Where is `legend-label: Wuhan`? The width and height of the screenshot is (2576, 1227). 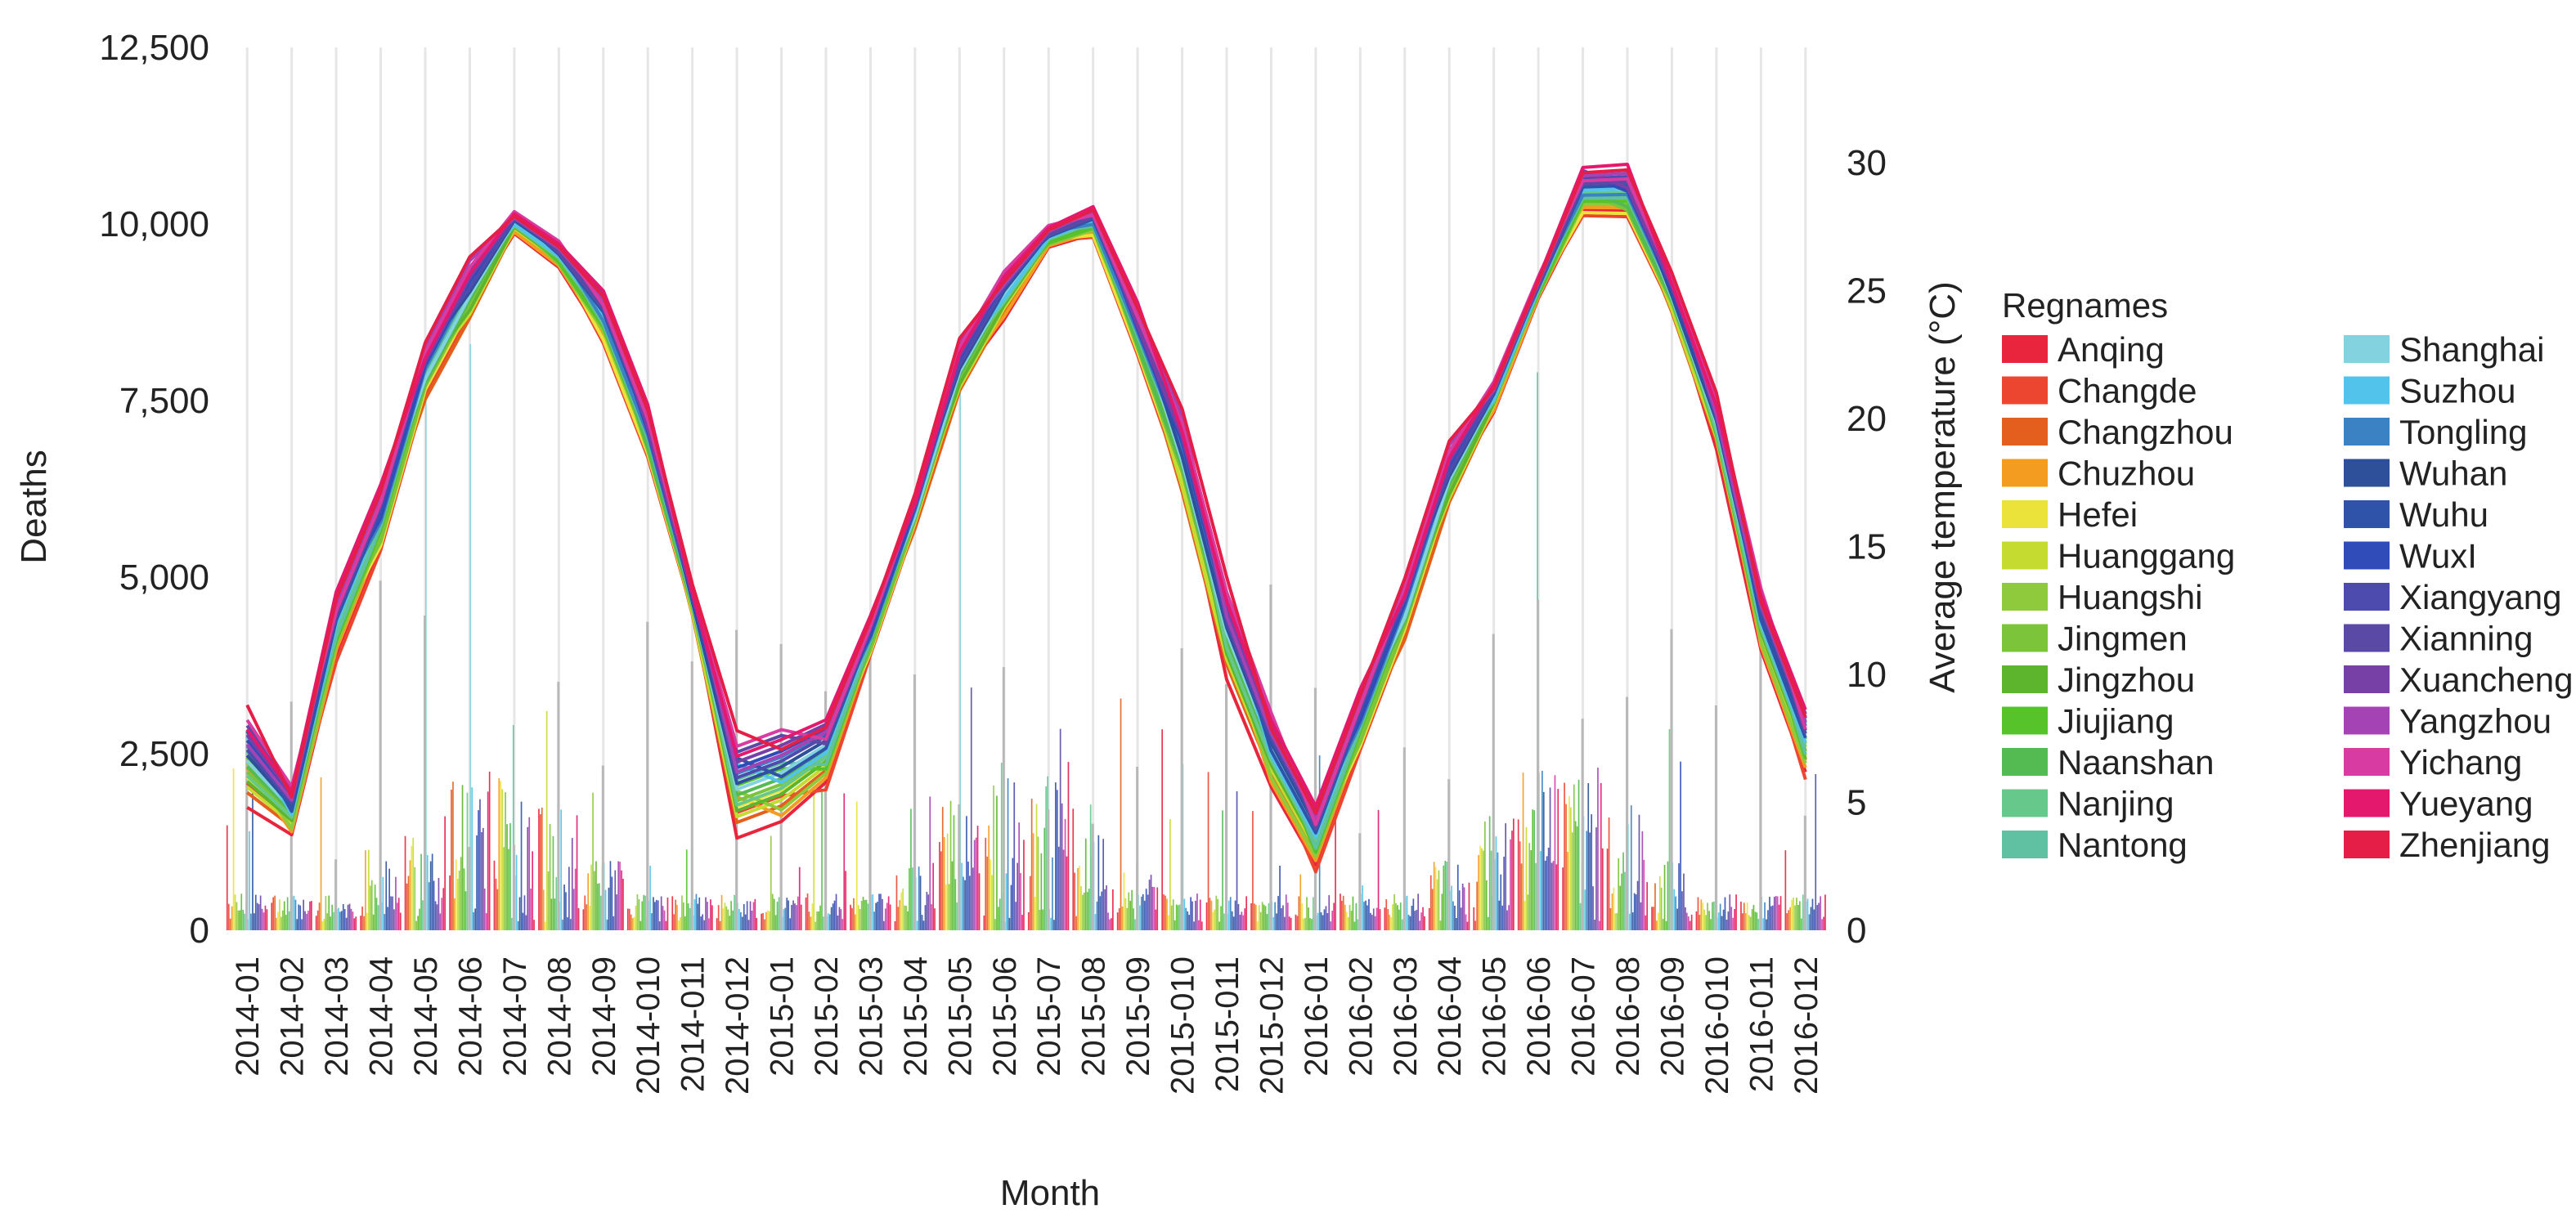 legend-label: Wuhan is located at coordinates (2453, 474).